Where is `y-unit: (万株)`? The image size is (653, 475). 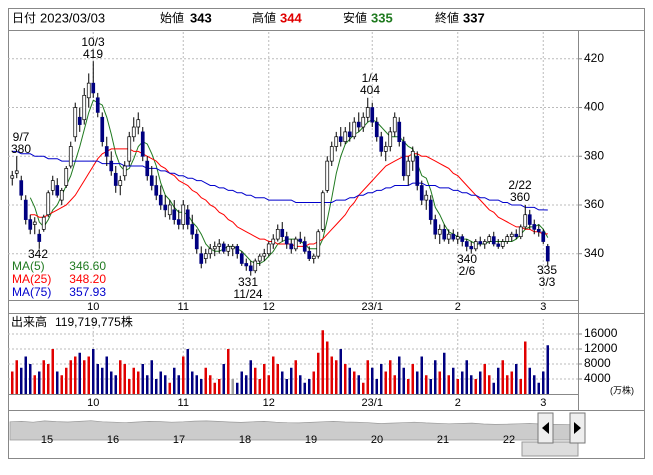
y-unit: (万株) is located at coordinates (622, 389).